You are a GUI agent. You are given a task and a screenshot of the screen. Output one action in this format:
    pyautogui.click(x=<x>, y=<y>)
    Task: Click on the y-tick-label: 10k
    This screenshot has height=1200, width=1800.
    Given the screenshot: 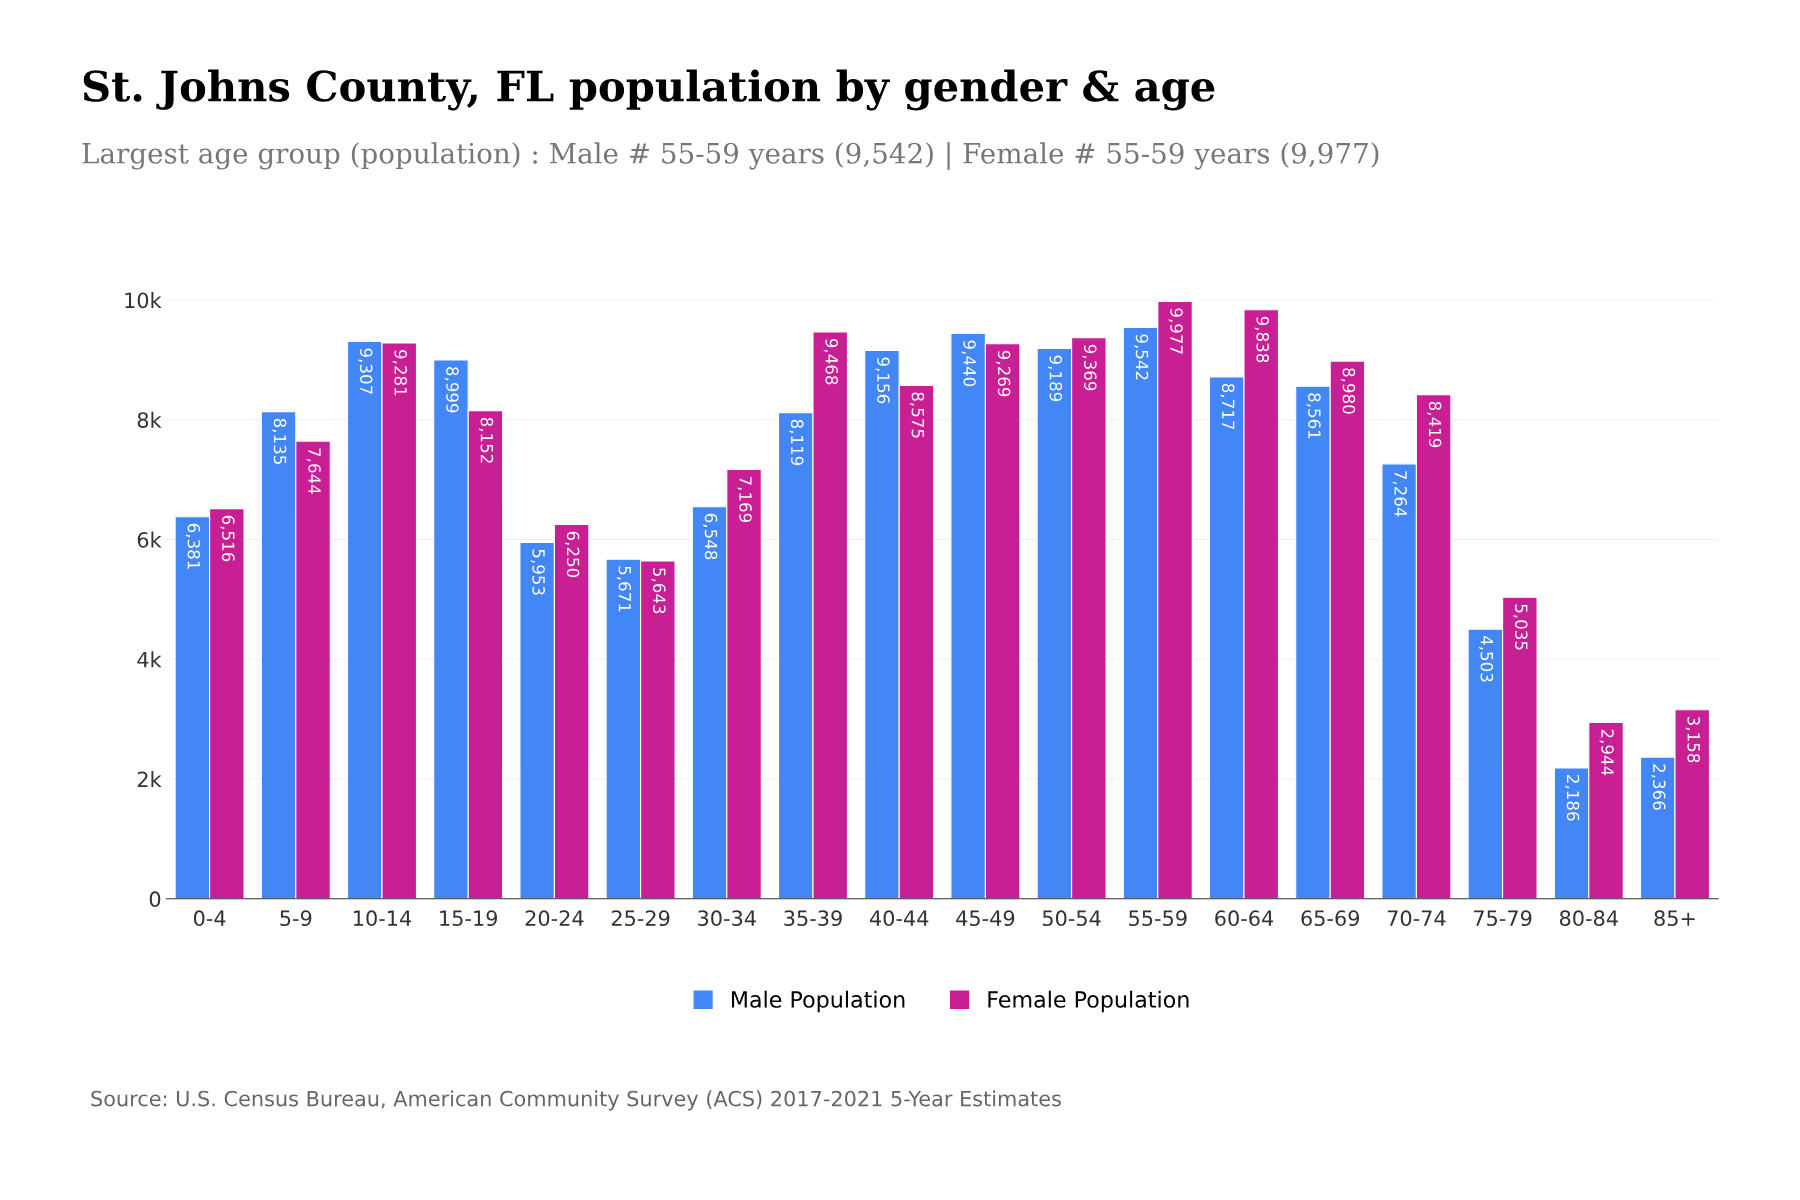 What is the action you would take?
    pyautogui.click(x=143, y=300)
    